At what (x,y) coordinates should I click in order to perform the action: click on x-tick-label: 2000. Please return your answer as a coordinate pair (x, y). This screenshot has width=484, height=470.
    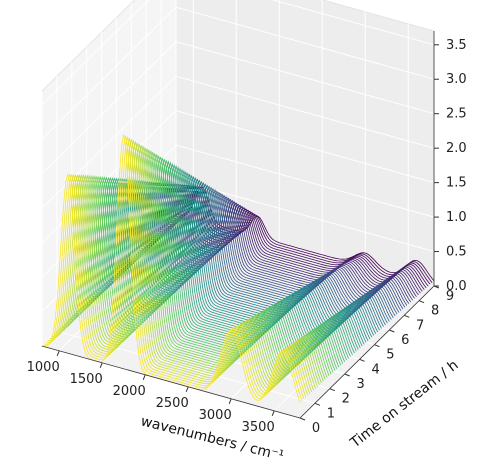
    Looking at the image, I should click on (129, 391).